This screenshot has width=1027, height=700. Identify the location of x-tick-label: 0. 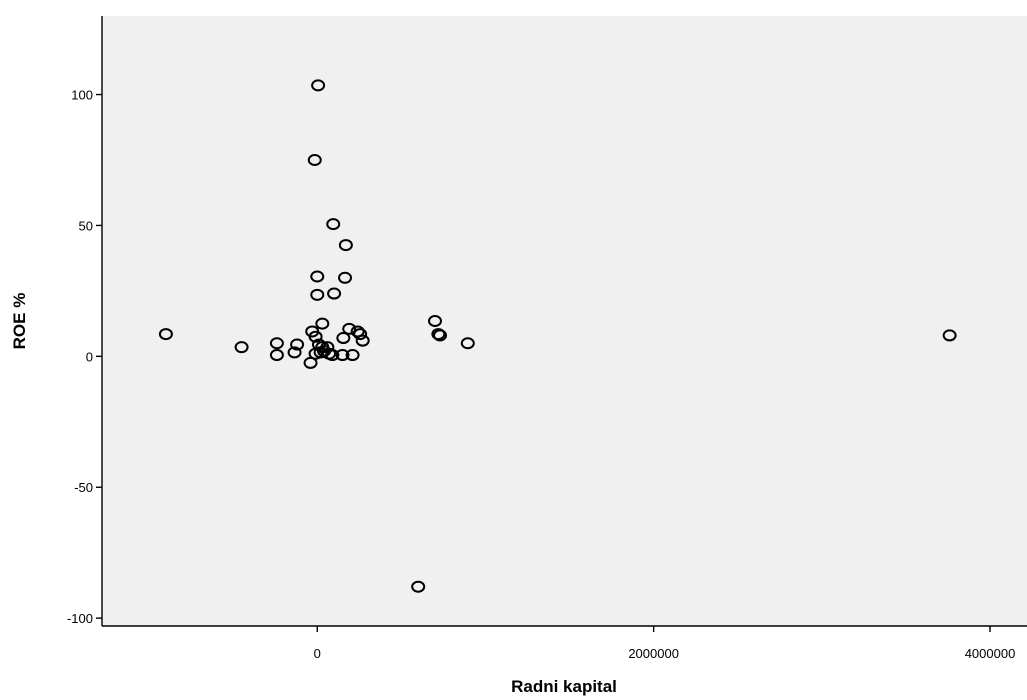
(317, 653).